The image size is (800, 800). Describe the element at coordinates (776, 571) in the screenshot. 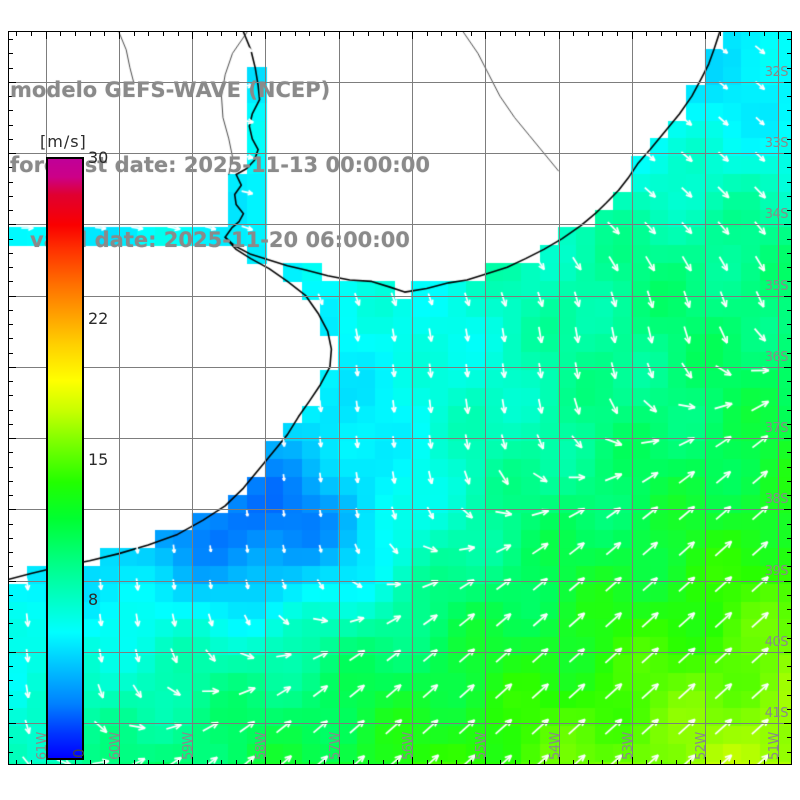

I see `lat-label: 39S` at that location.